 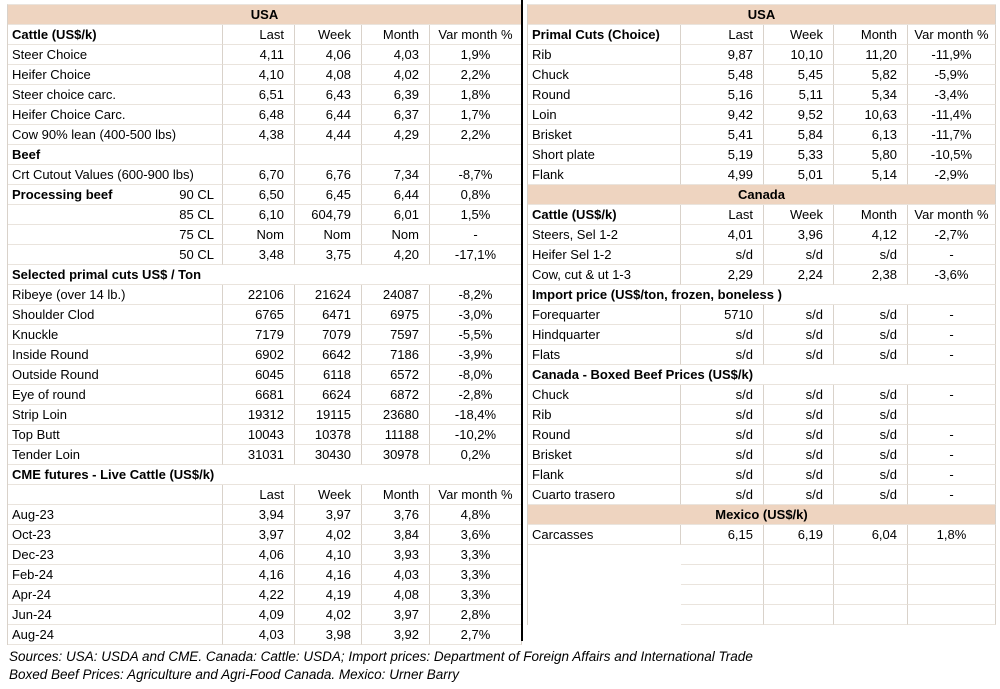 What do you see at coordinates (259, 175) in the screenshot?
I see `last-value: 6,70` at bounding box center [259, 175].